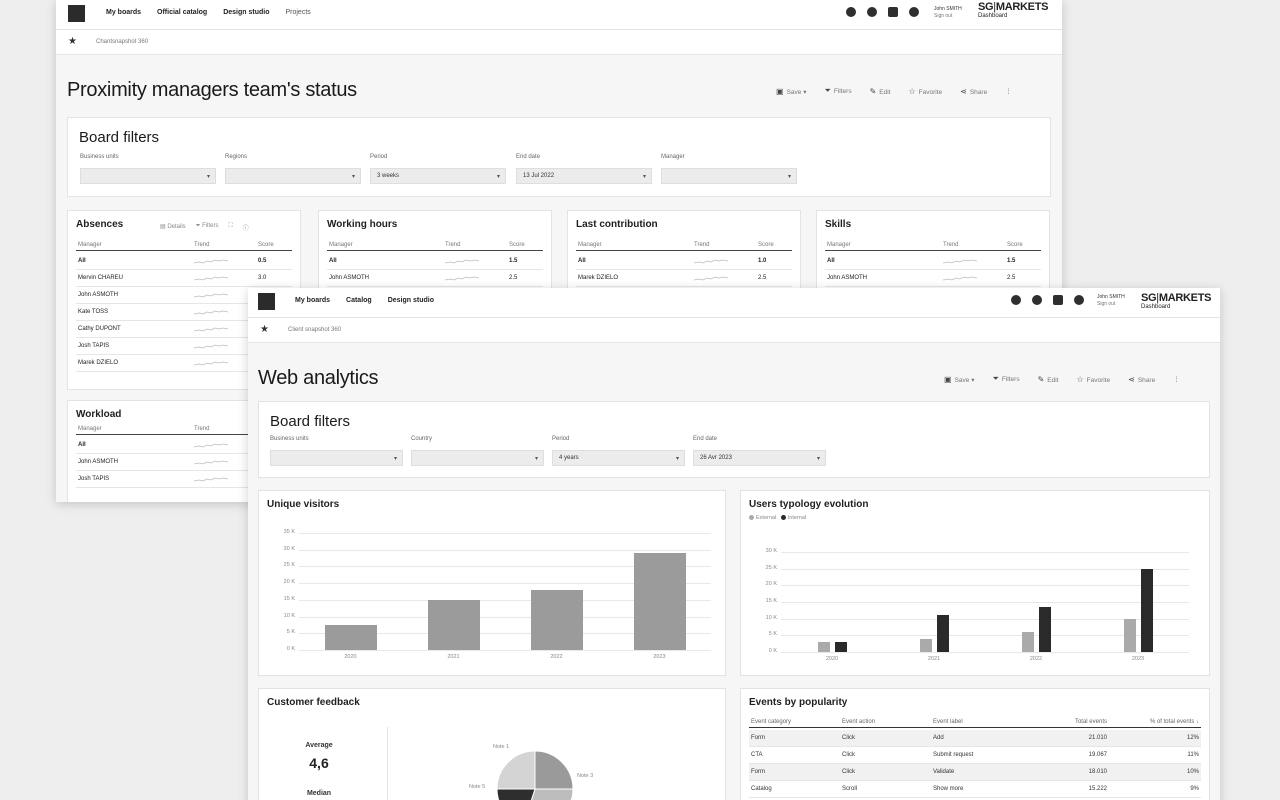  I want to click on filter-regions: ▾, so click(293, 176).